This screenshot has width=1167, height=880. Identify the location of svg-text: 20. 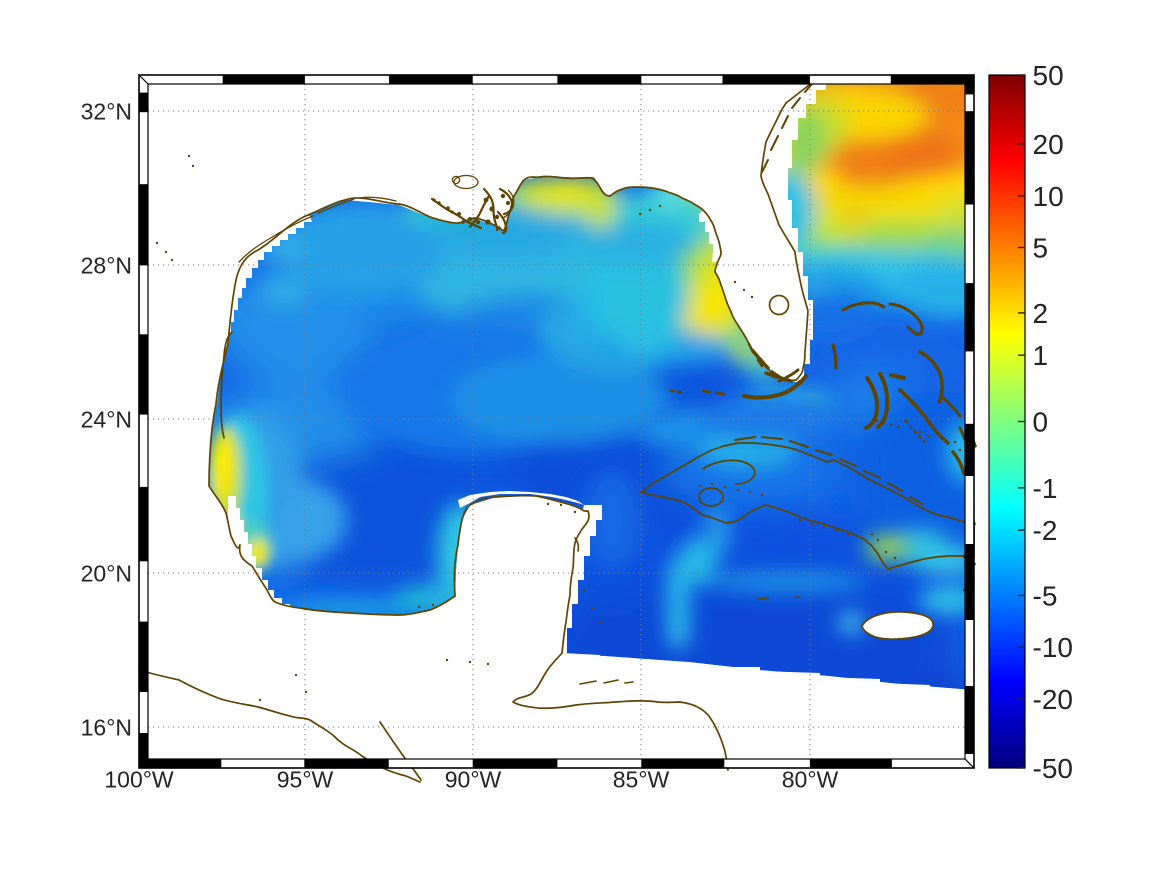
(1048, 144).